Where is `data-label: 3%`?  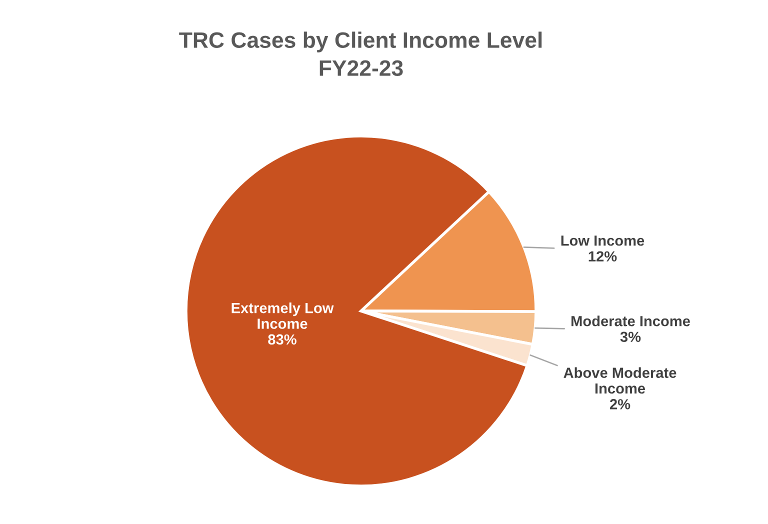 data-label: 3% is located at coordinates (630, 337).